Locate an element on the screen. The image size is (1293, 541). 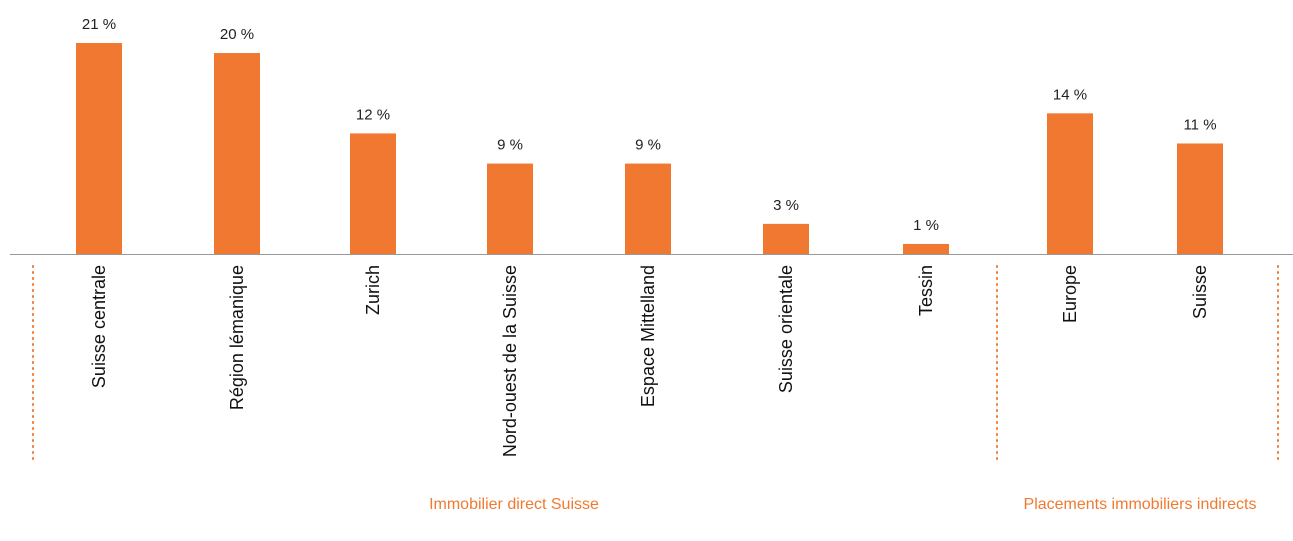
value-label: 1 % is located at coordinates (926, 225).